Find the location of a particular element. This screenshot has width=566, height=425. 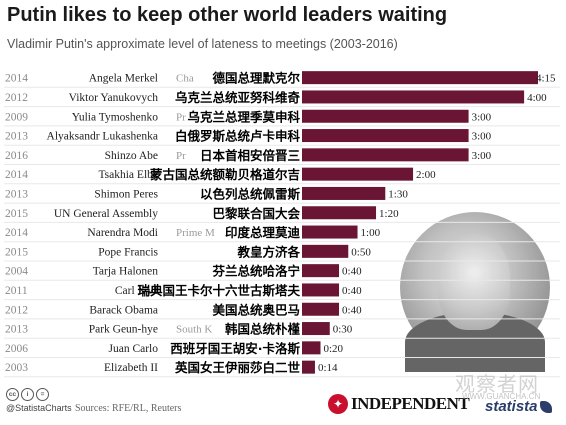

bar-row: 2006 Juan Carlo 西班牙国王胡安·卡洛斯 0:20 is located at coordinates (282, 349).